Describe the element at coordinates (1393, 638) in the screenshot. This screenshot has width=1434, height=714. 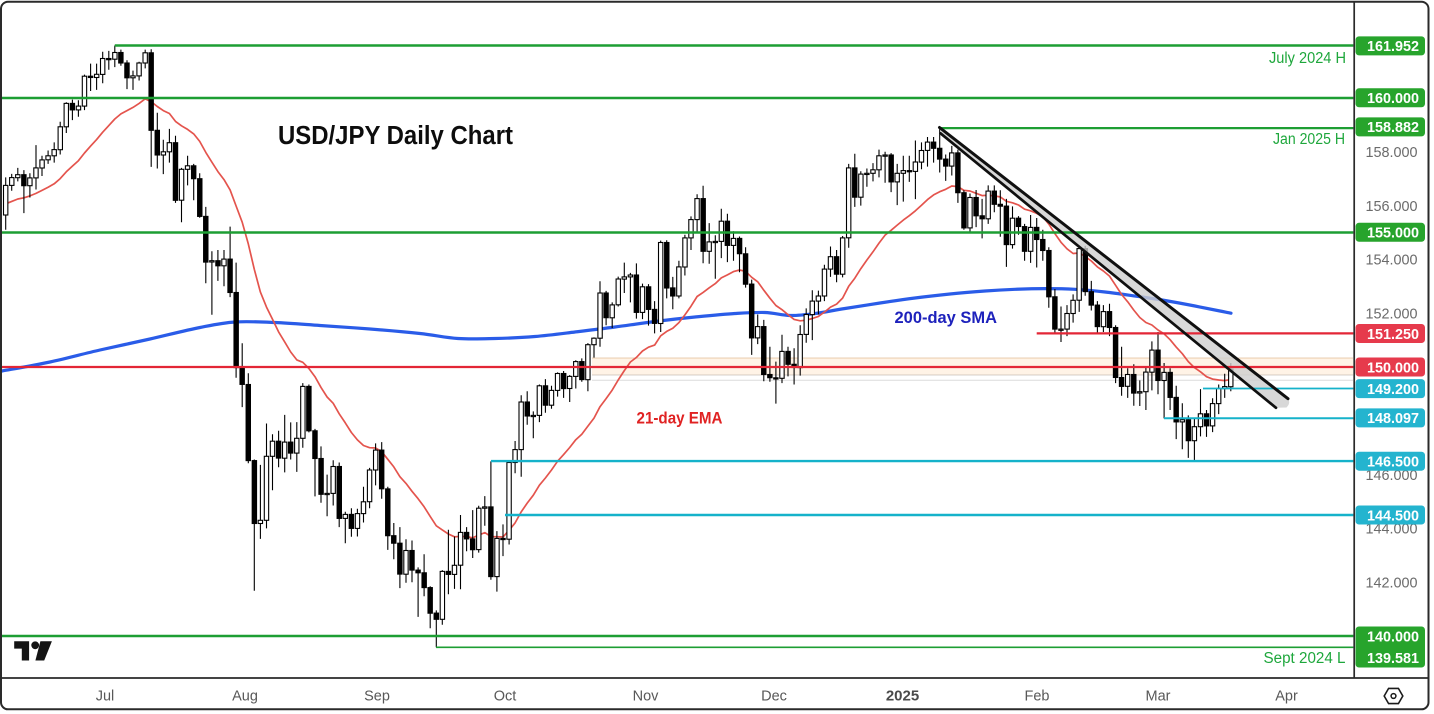
I see `svg-text: 140.000` at that location.